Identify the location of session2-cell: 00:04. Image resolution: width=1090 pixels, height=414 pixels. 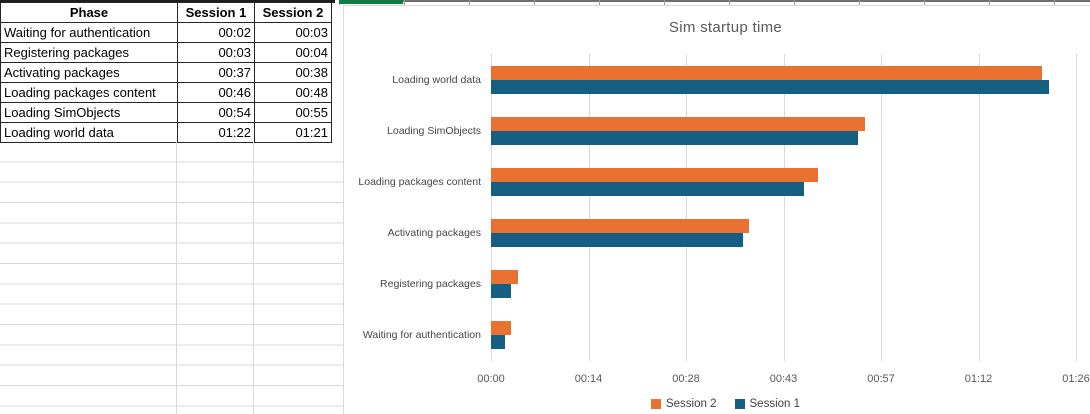
(293, 52).